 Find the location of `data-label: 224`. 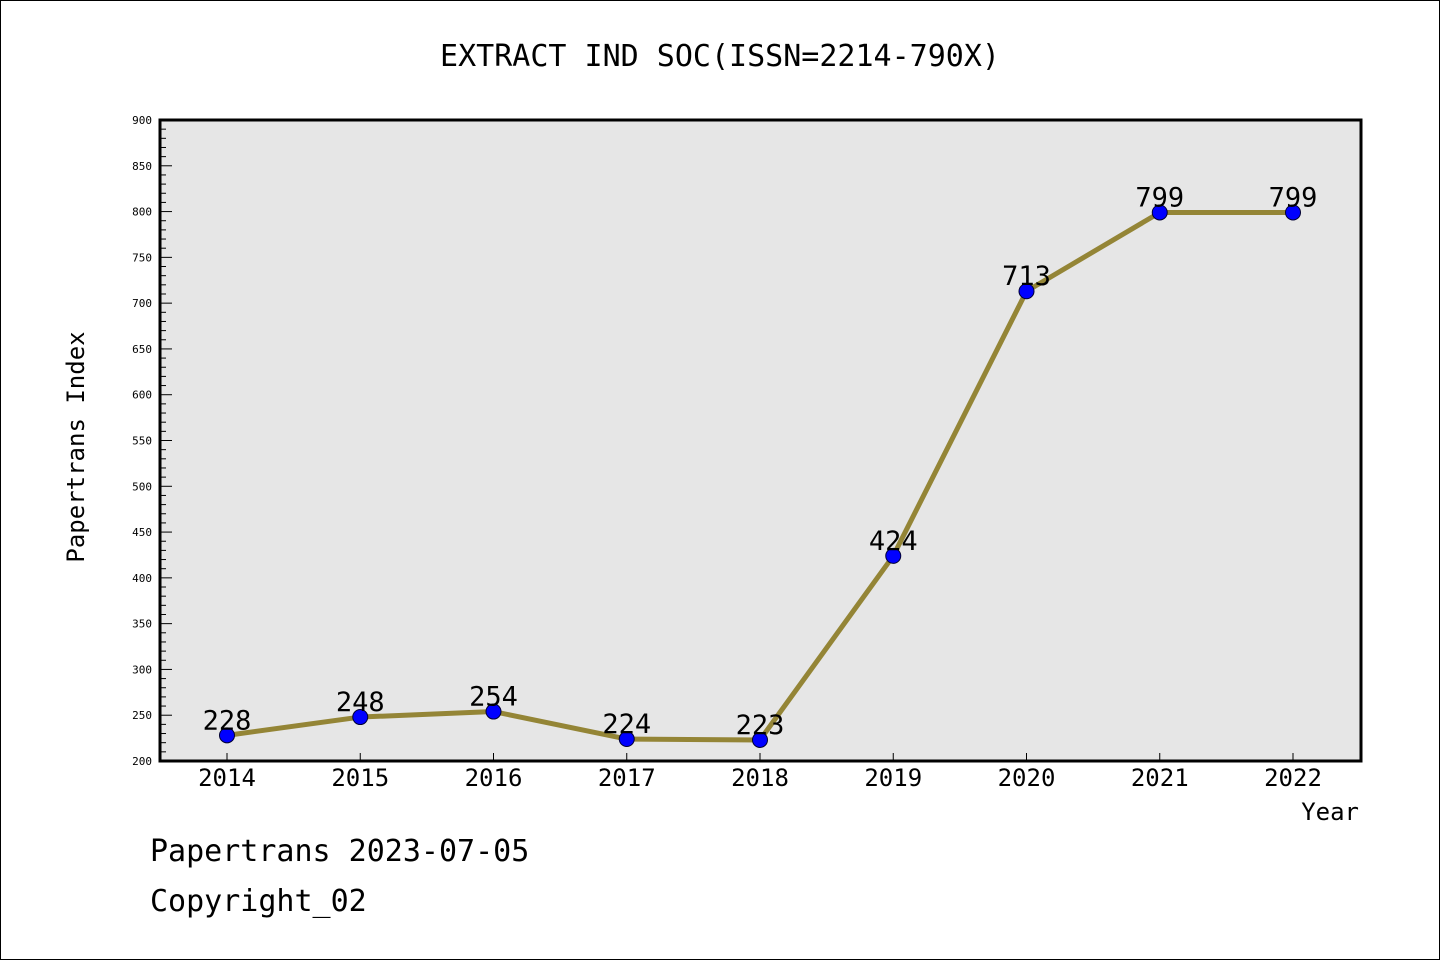

data-label: 224 is located at coordinates (626, 724).